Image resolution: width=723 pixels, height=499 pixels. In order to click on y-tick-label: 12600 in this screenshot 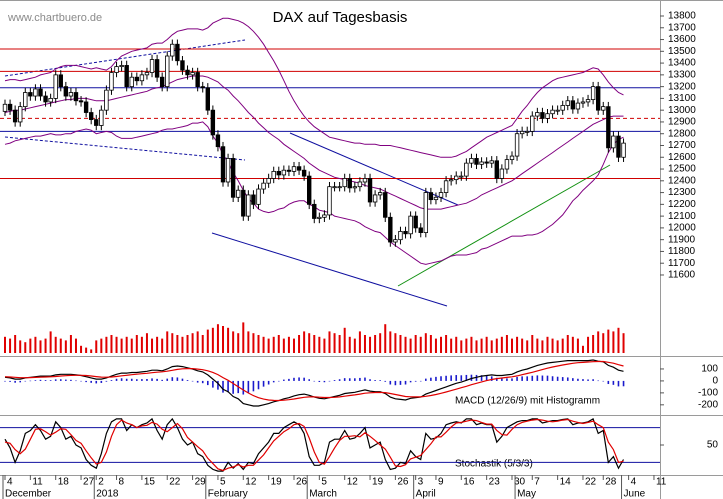, I will do `click(682, 157)`.